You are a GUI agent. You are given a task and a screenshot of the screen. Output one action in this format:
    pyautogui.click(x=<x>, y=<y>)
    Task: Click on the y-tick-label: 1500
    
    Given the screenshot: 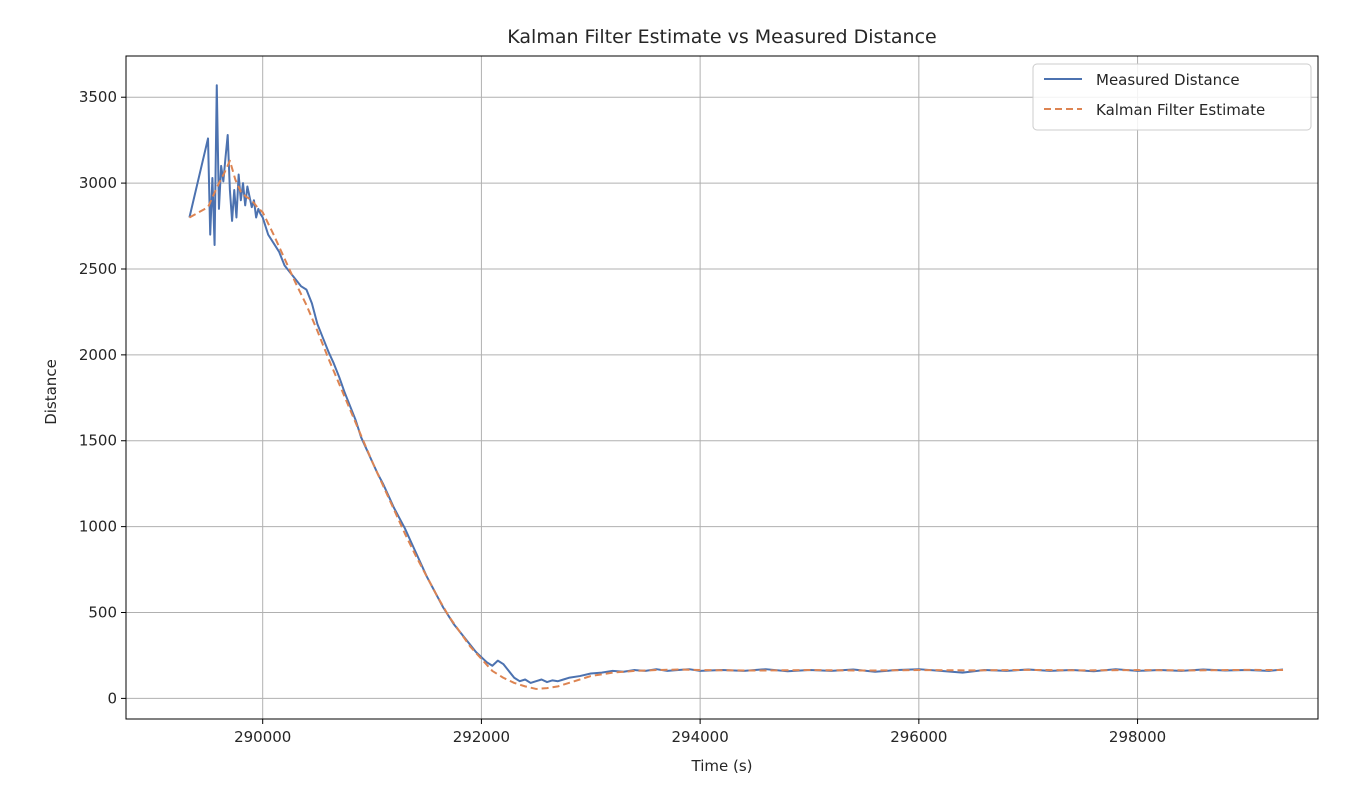 What is the action you would take?
    pyautogui.click(x=98, y=441)
    